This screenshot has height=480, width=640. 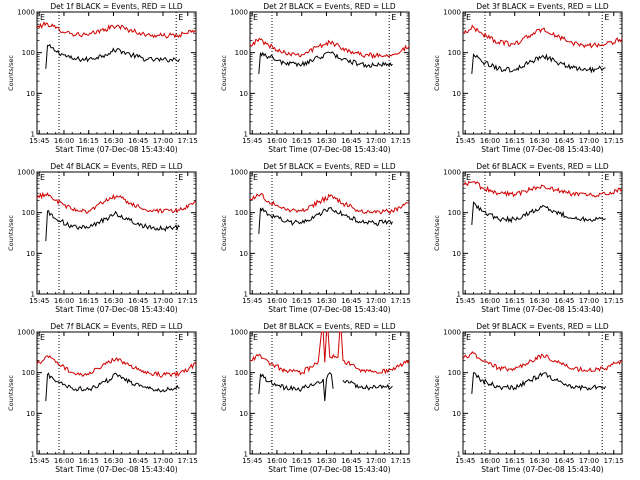 What do you see at coordinates (542, 6) in the screenshot?
I see `panel-title: Det 3f BLACK = Events, RED = LLD` at bounding box center [542, 6].